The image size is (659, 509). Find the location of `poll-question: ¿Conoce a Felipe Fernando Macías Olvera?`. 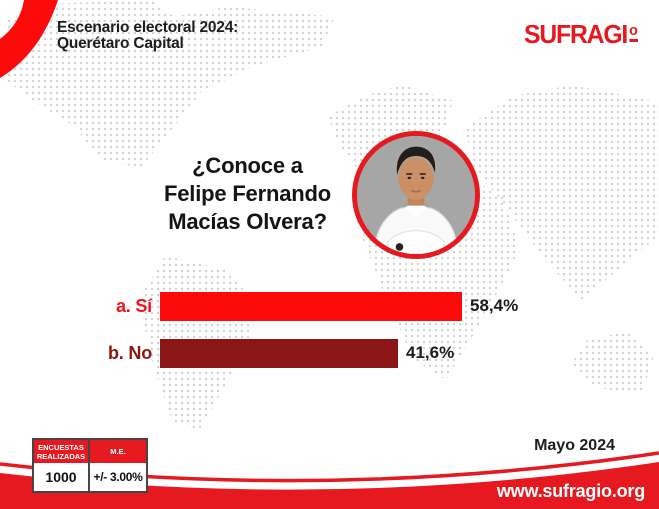

poll-question: ¿Conoce a Felipe Fernando Macías Olvera? is located at coordinates (247, 194).